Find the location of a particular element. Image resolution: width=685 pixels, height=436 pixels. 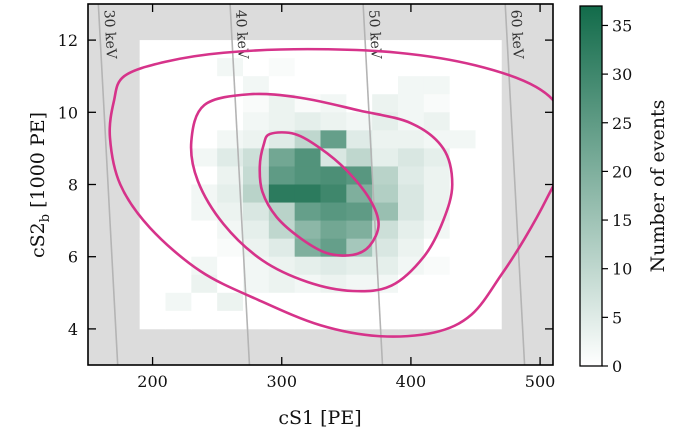

colorbar-gradient is located at coordinates (591, 186).